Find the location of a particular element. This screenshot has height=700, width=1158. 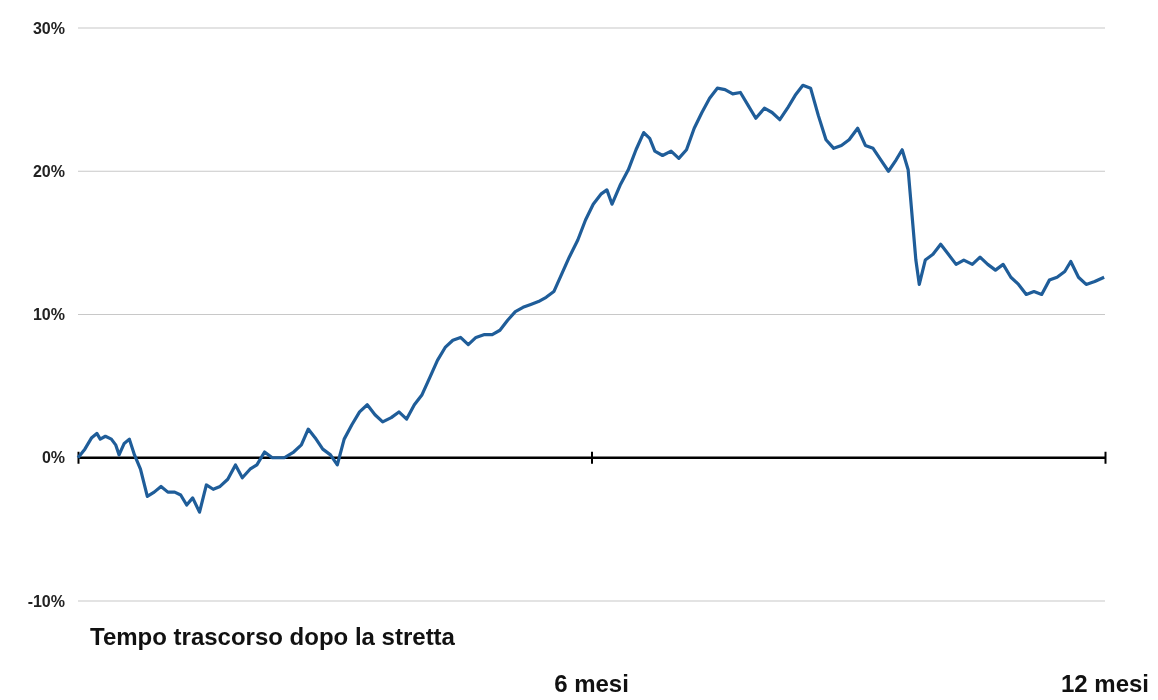

x-tick-label: 6 mesi is located at coordinates (591, 683).